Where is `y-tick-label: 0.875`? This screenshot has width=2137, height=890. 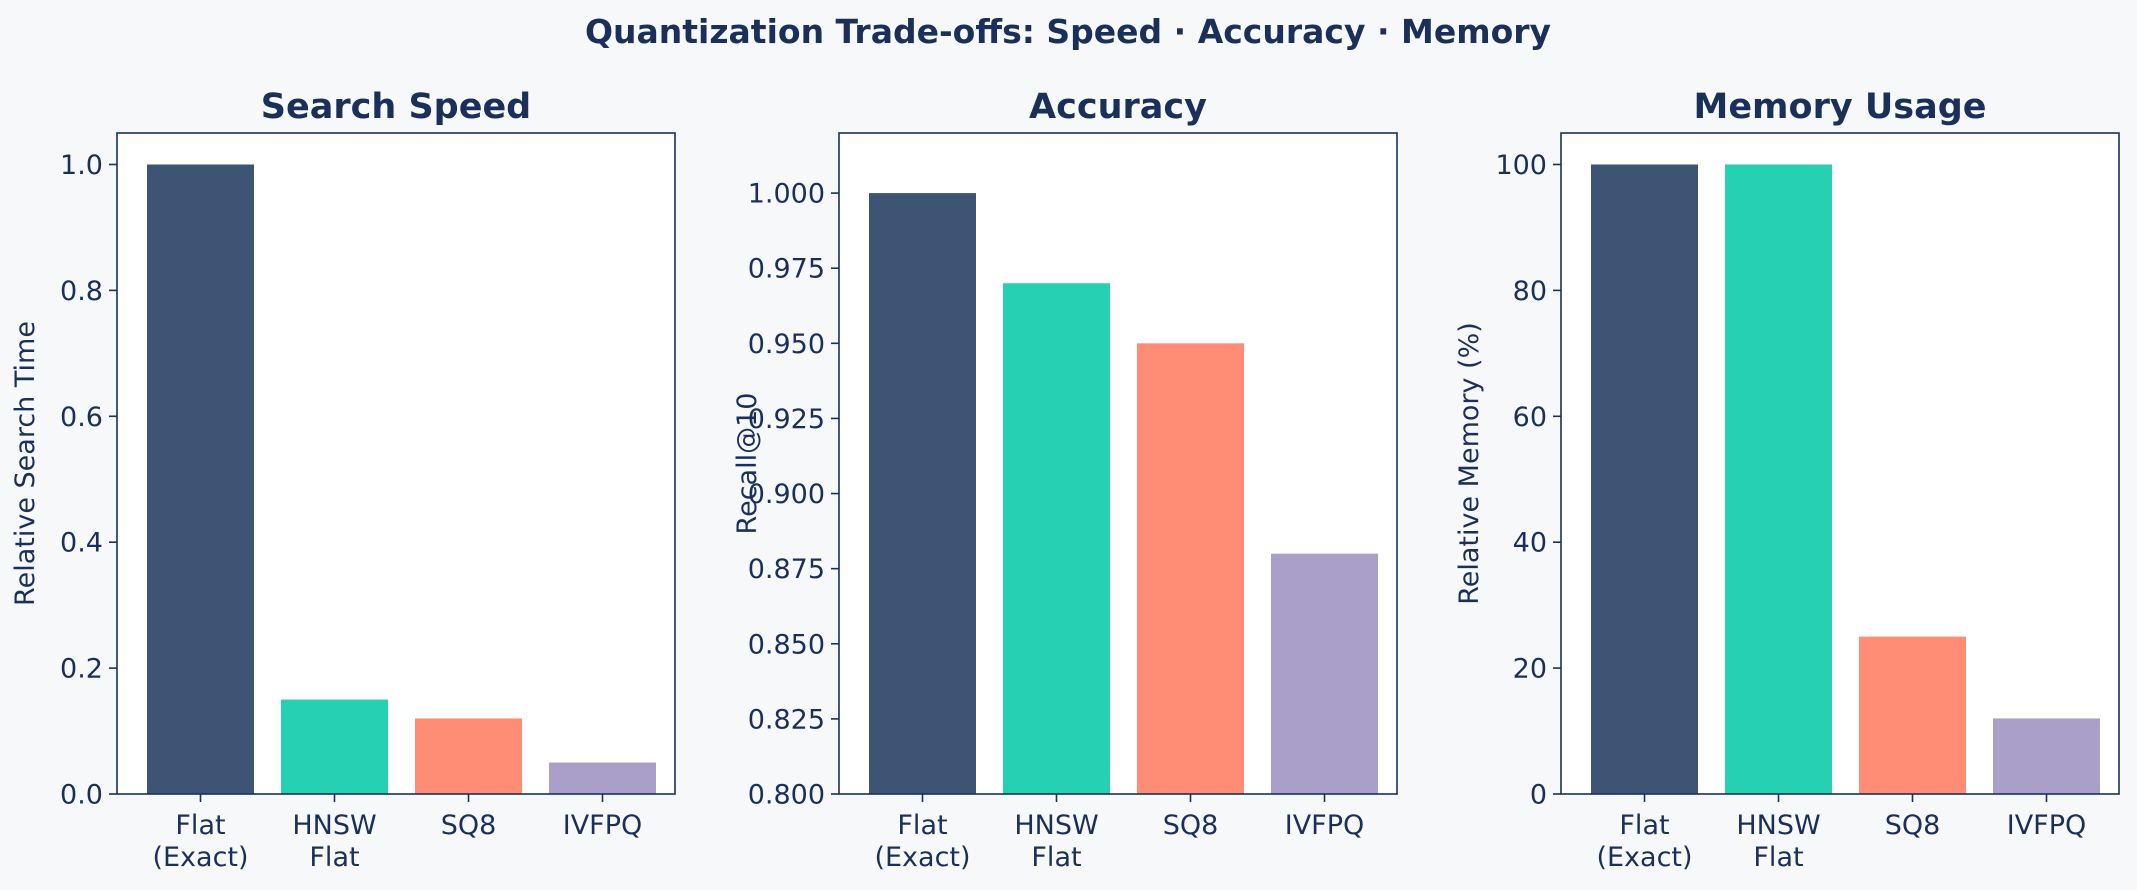 y-tick-label: 0.875 is located at coordinates (786, 569).